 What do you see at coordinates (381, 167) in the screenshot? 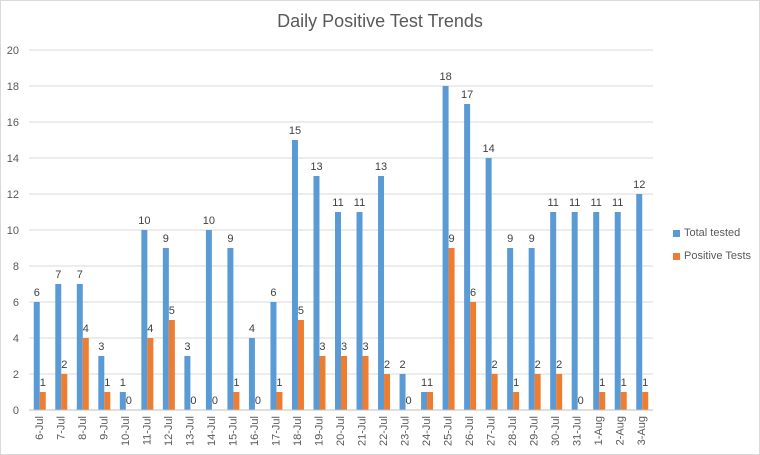
I see `data-label-total-tested: 13` at bounding box center [381, 167].